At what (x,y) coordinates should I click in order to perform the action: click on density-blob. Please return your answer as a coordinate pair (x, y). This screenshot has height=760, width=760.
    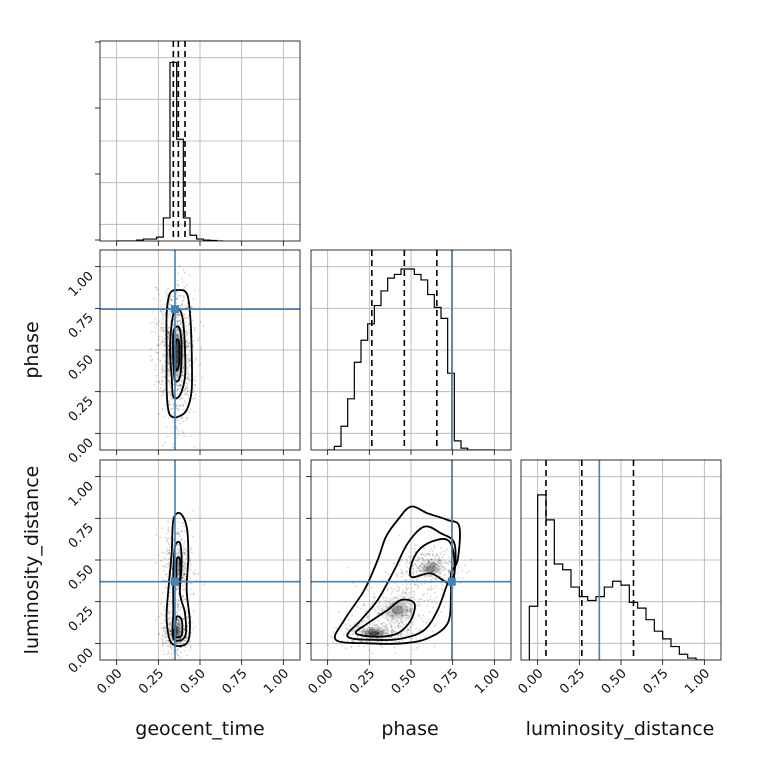
    Looking at the image, I should click on (431, 568).